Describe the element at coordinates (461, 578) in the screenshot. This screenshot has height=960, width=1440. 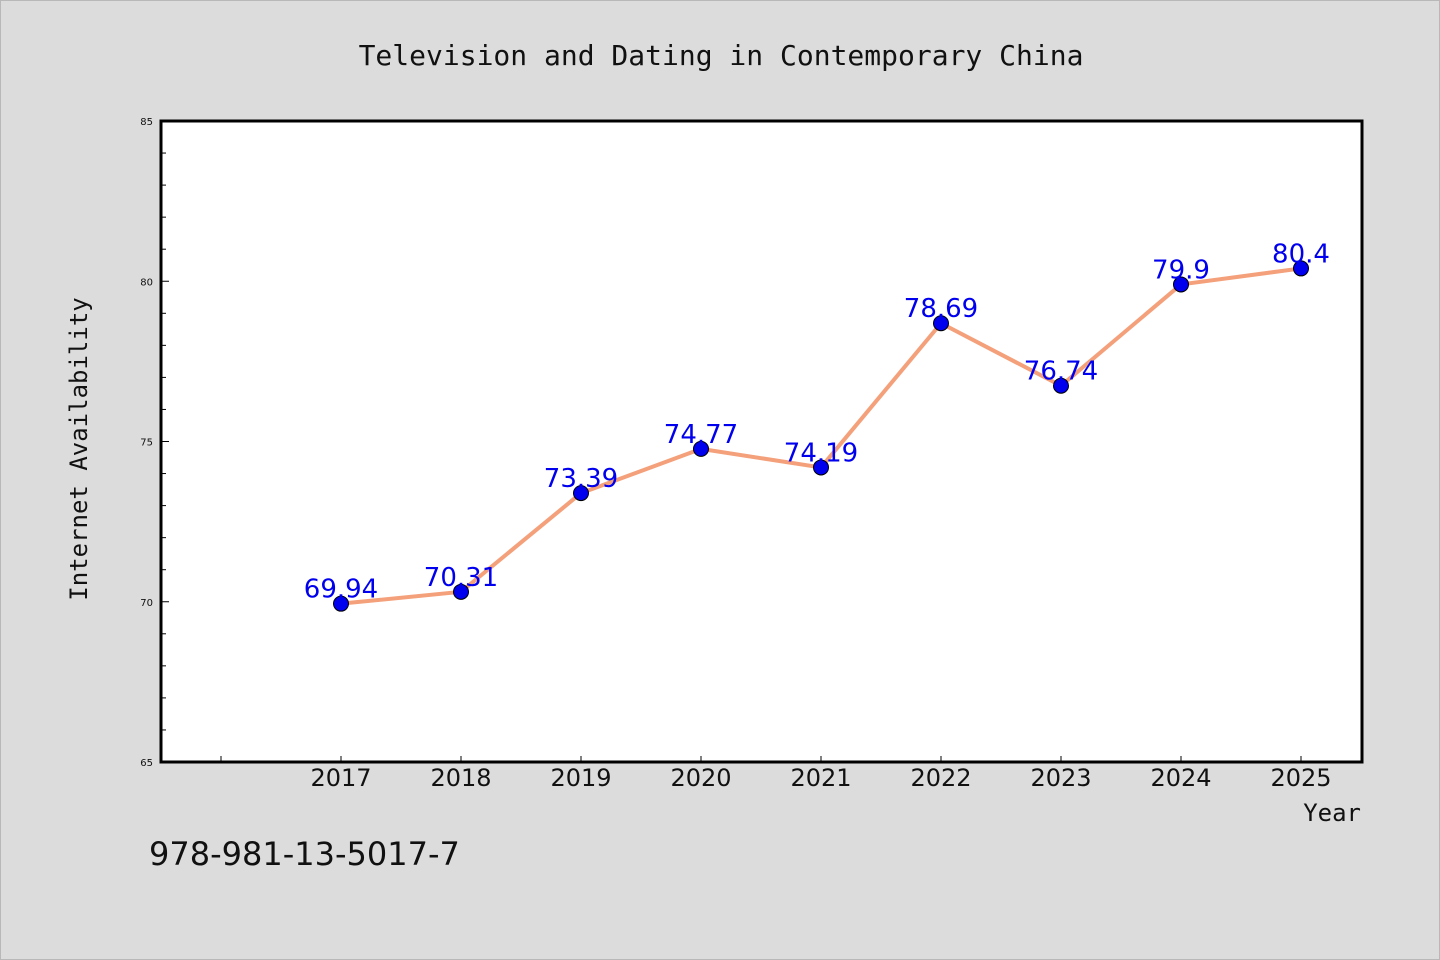
I see `data-label: 70.31` at that location.